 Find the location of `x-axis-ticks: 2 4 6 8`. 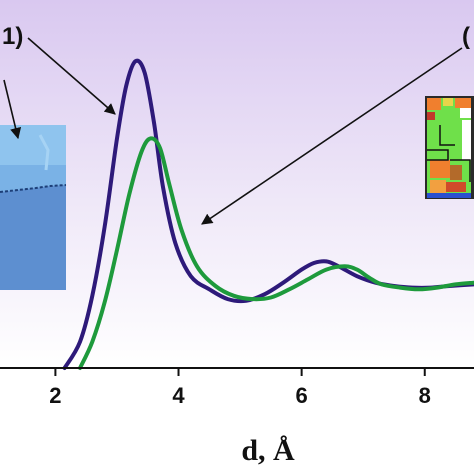

x-axis-ticks: 2 4 6 8 is located at coordinates (240, 388).